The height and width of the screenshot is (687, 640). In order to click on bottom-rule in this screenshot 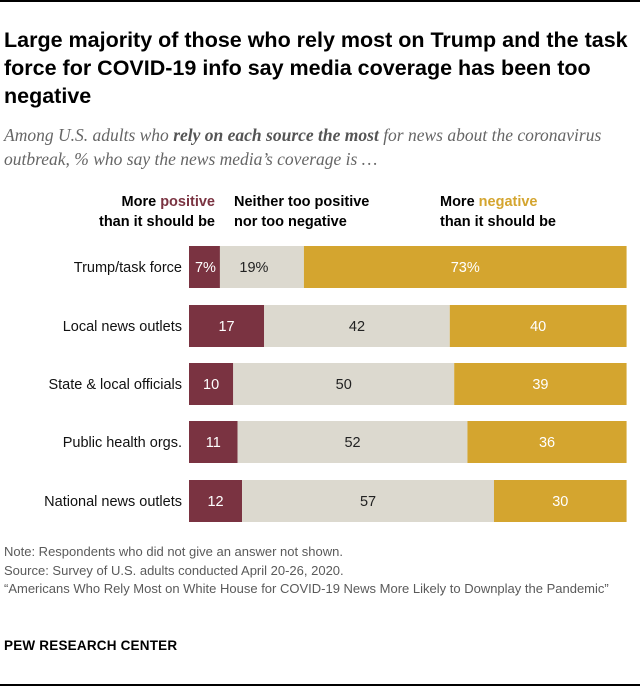, I will do `click(320, 685)`.